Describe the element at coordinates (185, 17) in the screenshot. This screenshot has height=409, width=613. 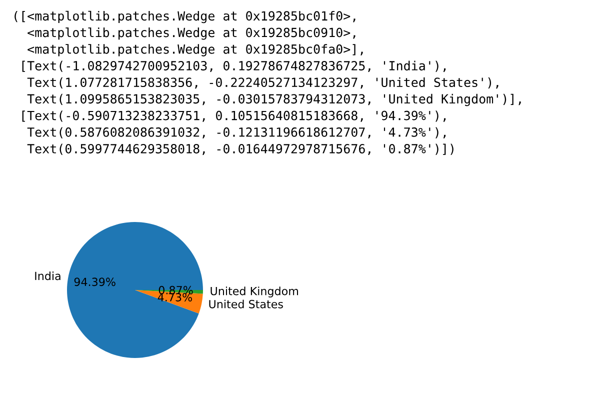
I see `text: ([<matplotlib.patches.Wedge at 0x19285bc01f0>,` at that location.